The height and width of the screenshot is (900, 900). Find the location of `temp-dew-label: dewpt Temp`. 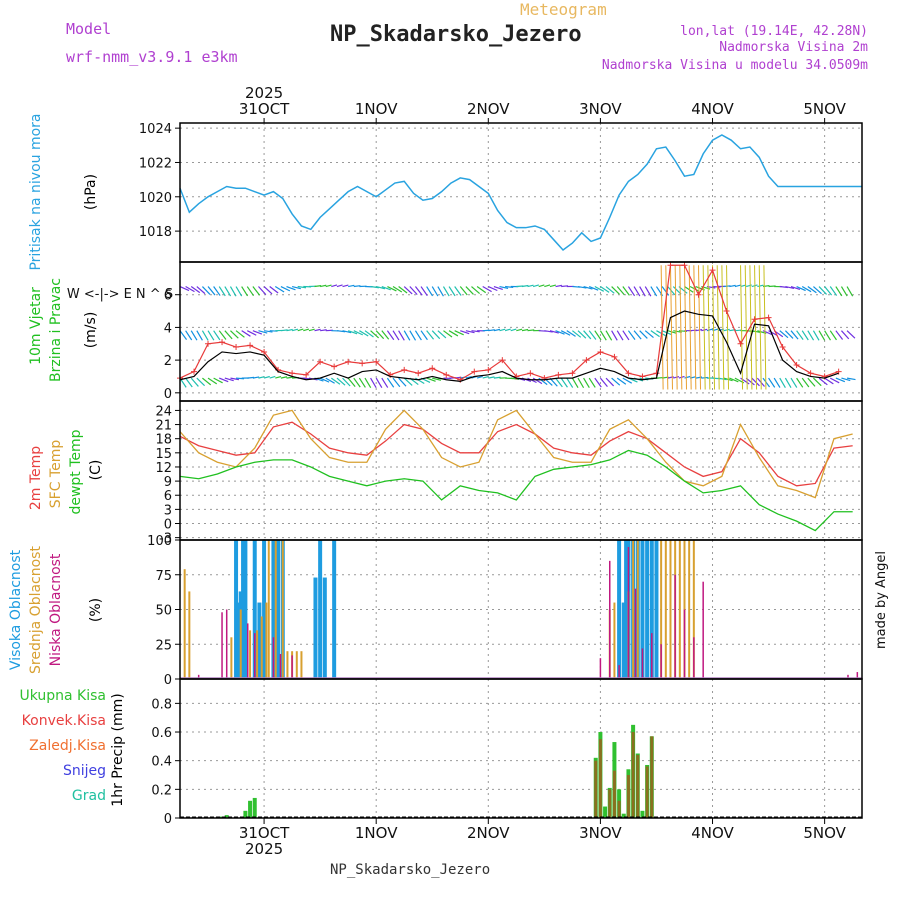

temp-dew-label: dewpt Temp is located at coordinates (76, 471).